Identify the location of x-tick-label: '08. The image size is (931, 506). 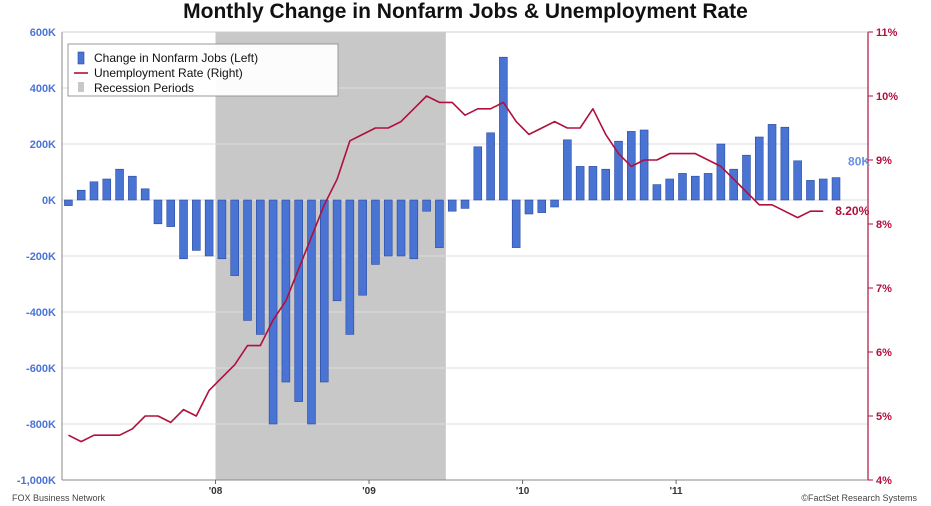
(216, 491).